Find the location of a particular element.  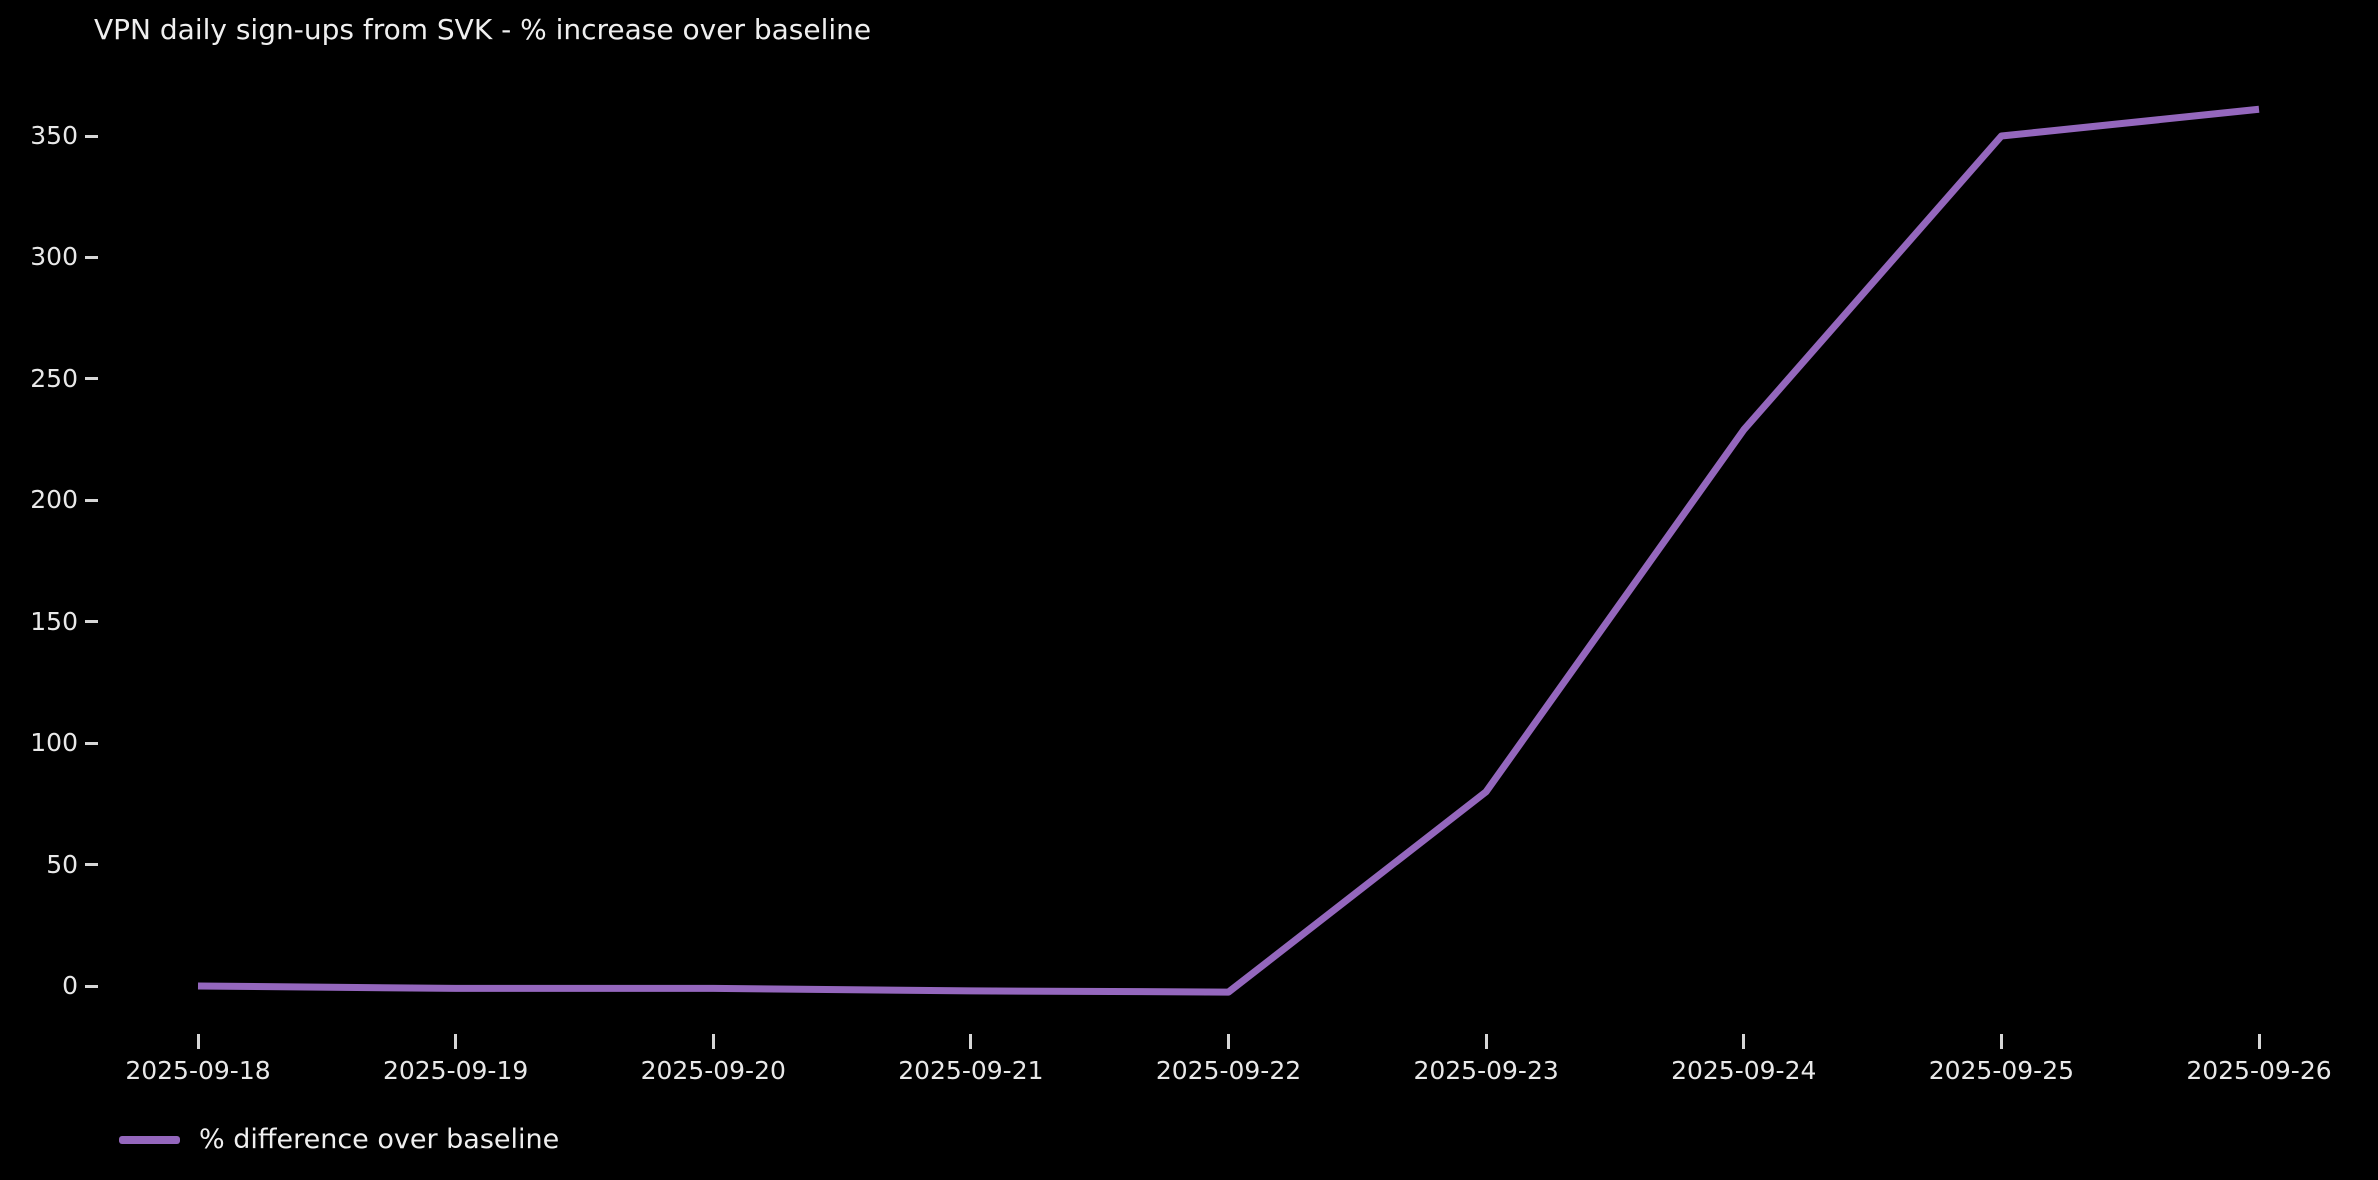

x-tick-label: 2025-09-25 is located at coordinates (2001, 1070).